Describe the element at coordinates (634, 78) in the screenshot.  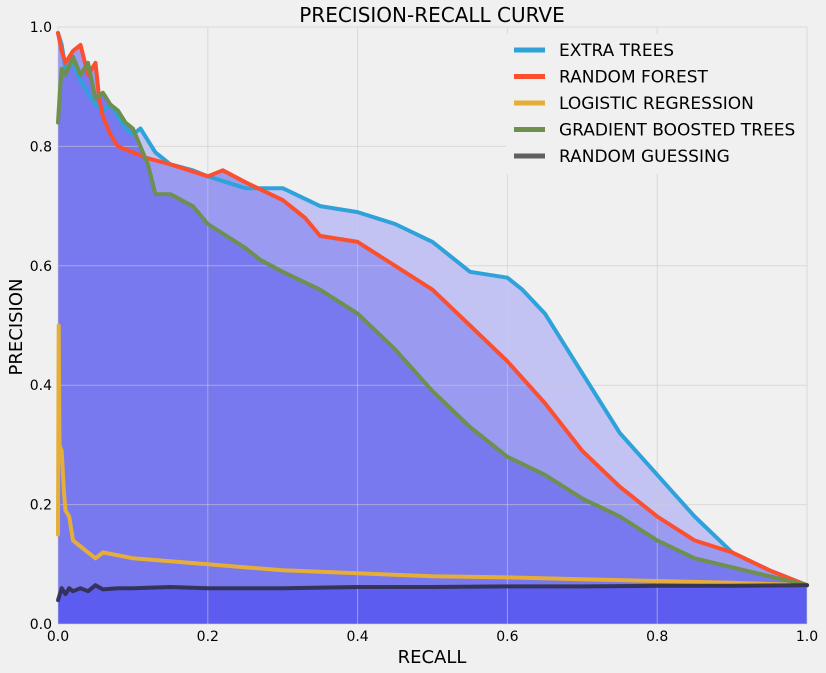
I see `legend-label-random-forest: RANDOM FOREST` at that location.